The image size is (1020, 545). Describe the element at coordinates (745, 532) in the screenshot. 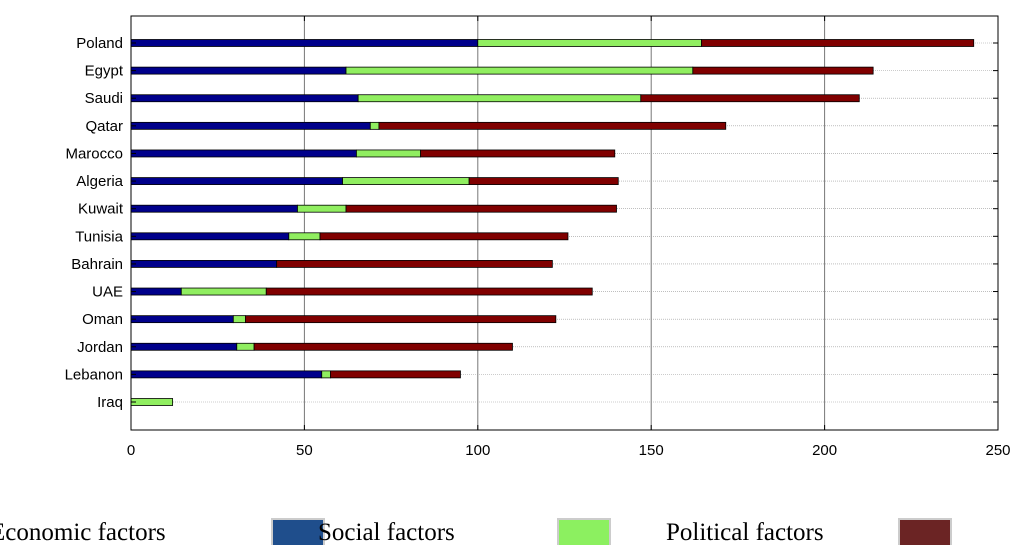

I see `legend-label: Political factors` at that location.